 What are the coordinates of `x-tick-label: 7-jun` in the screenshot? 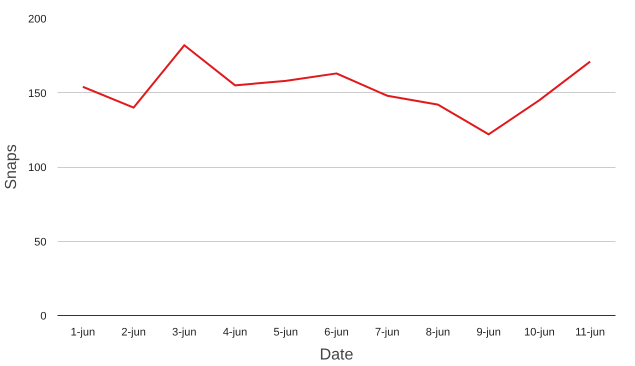 It's located at (387, 332).